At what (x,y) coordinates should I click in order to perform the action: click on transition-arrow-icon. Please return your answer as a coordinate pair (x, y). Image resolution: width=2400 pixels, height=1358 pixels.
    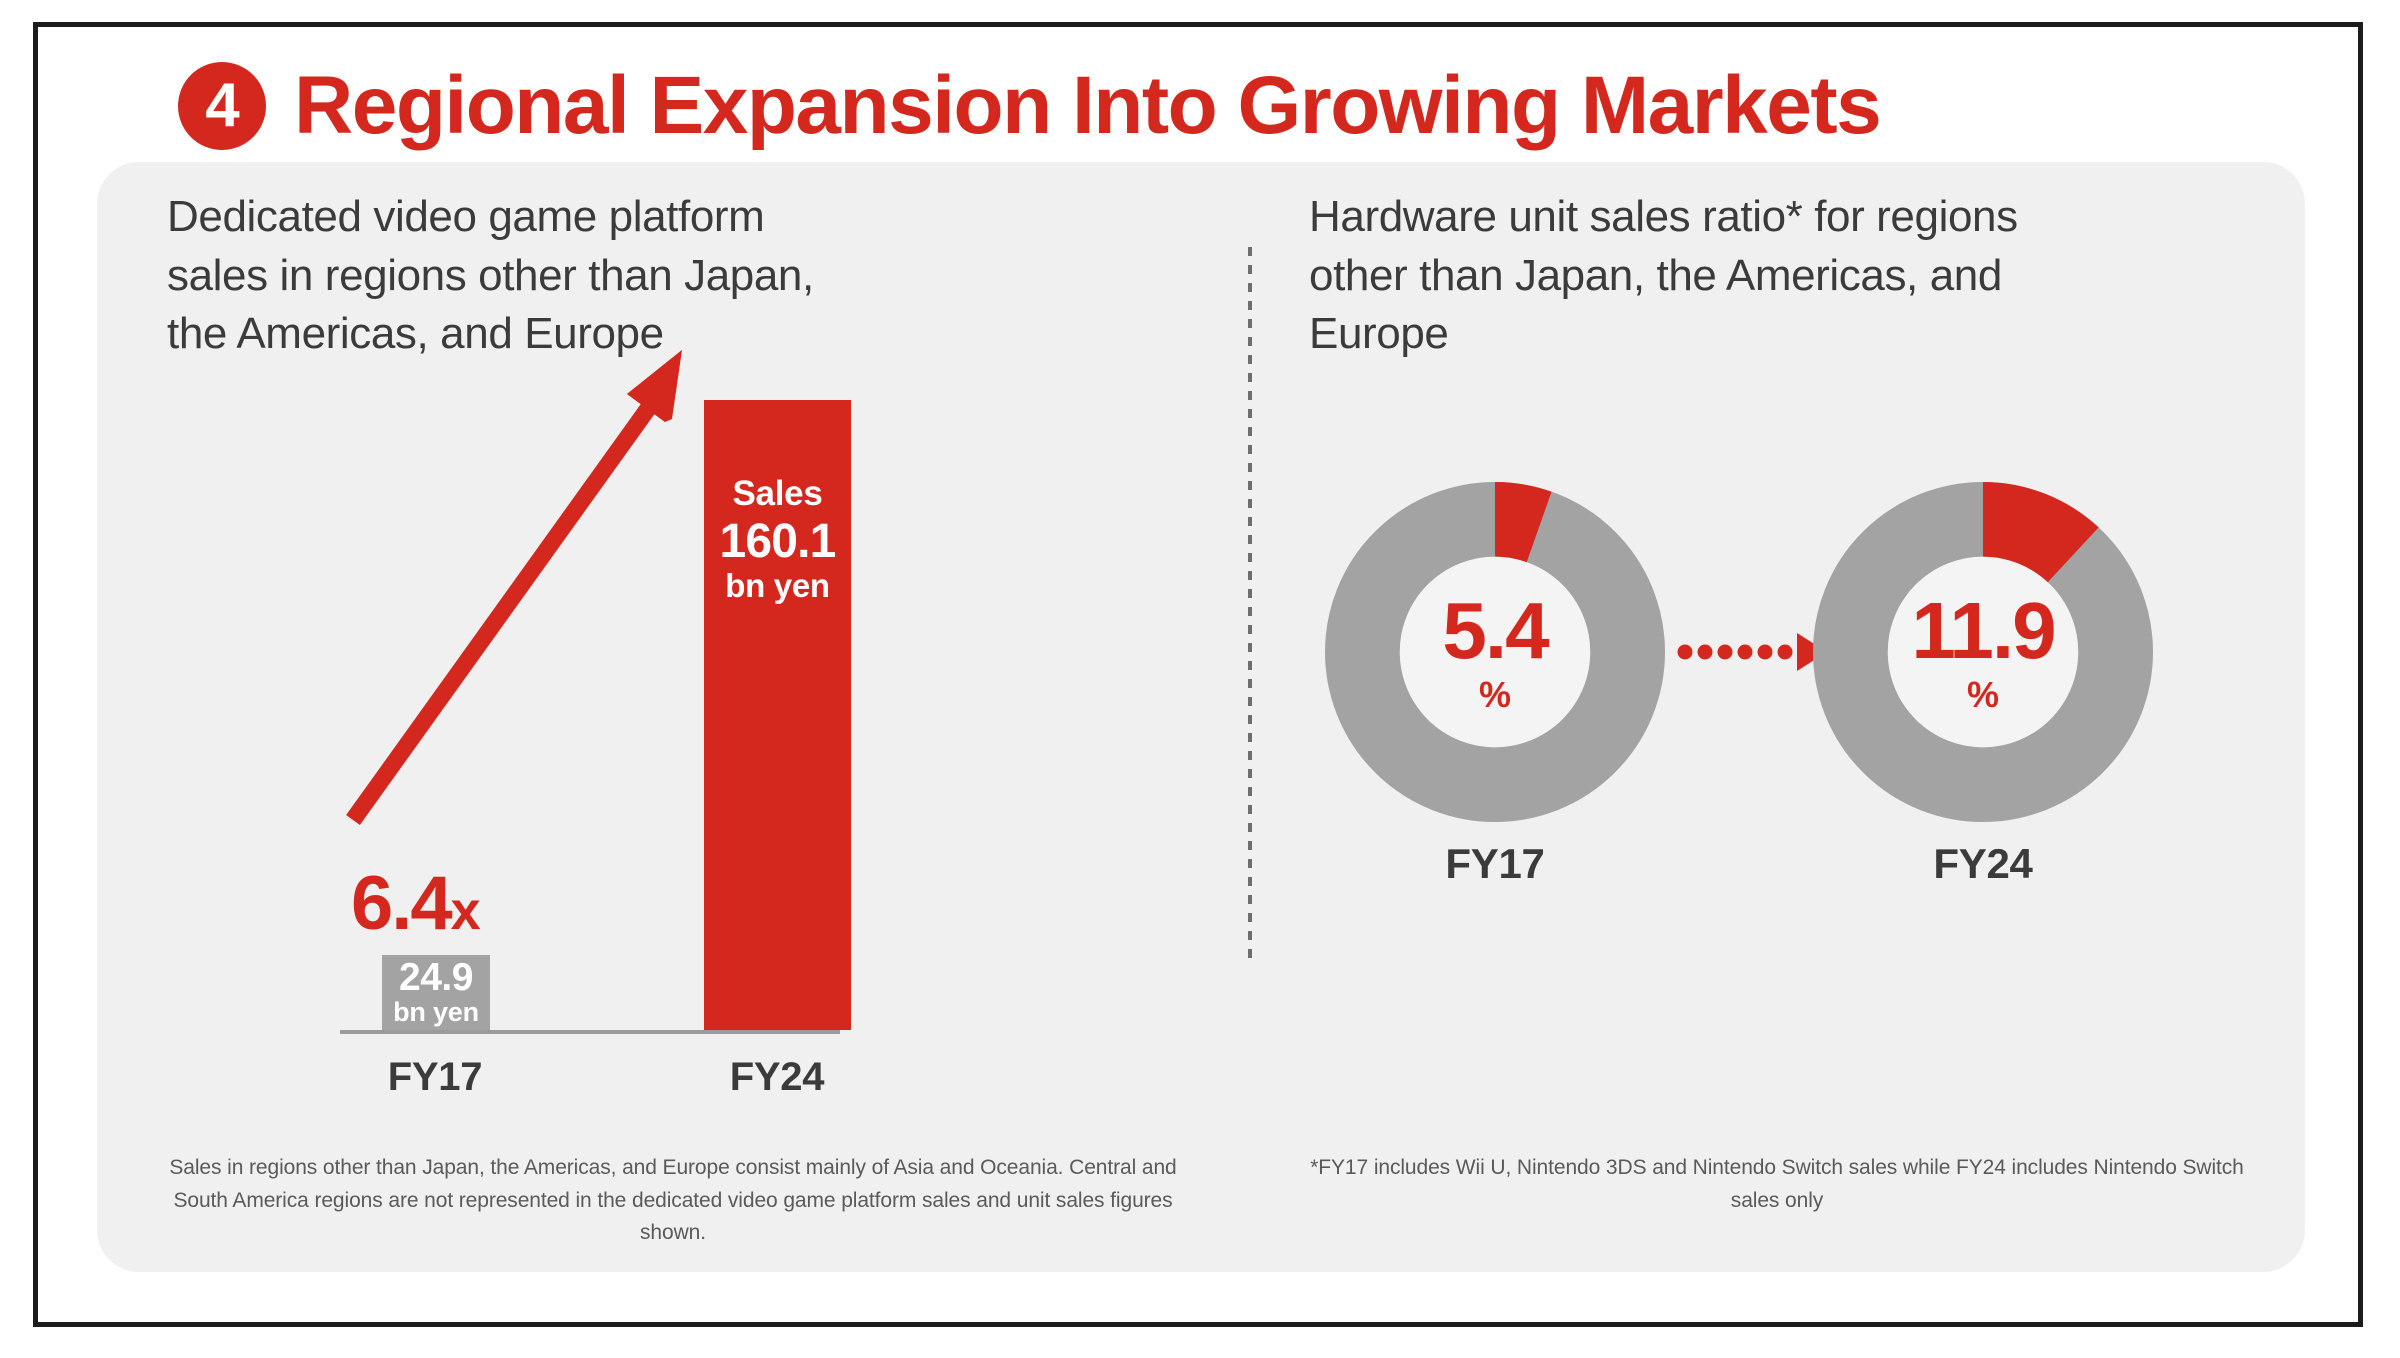
    Looking at the image, I should click on (1752, 652).